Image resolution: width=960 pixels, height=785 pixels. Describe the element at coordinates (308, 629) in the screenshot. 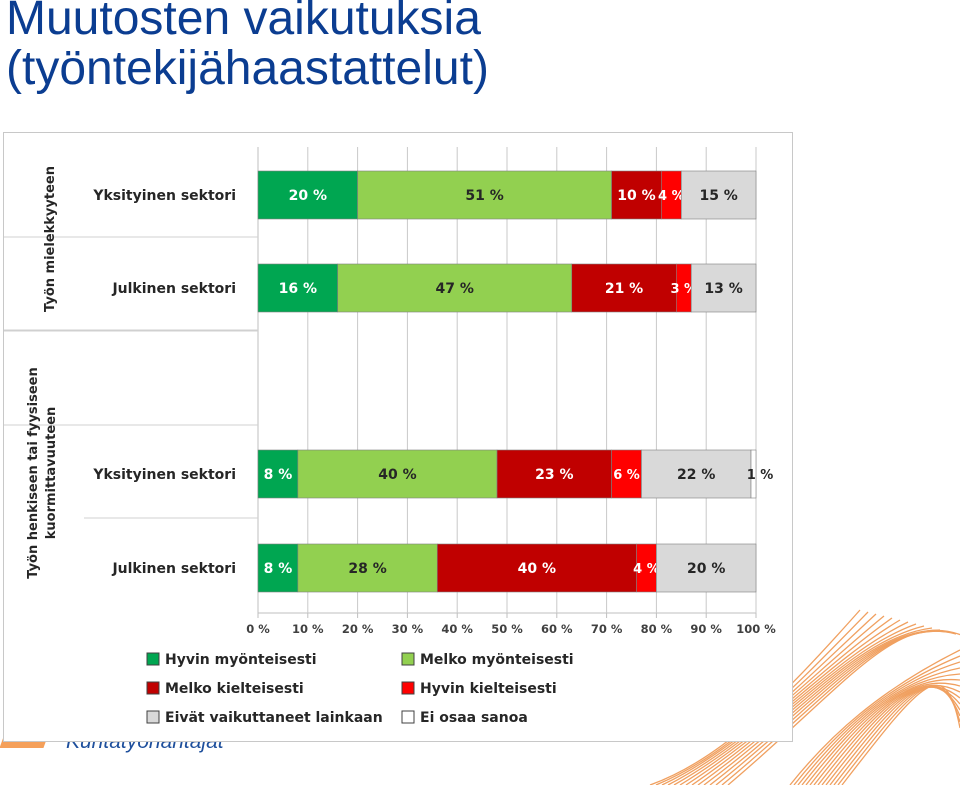

I see `x-tick-label: 10 %` at that location.